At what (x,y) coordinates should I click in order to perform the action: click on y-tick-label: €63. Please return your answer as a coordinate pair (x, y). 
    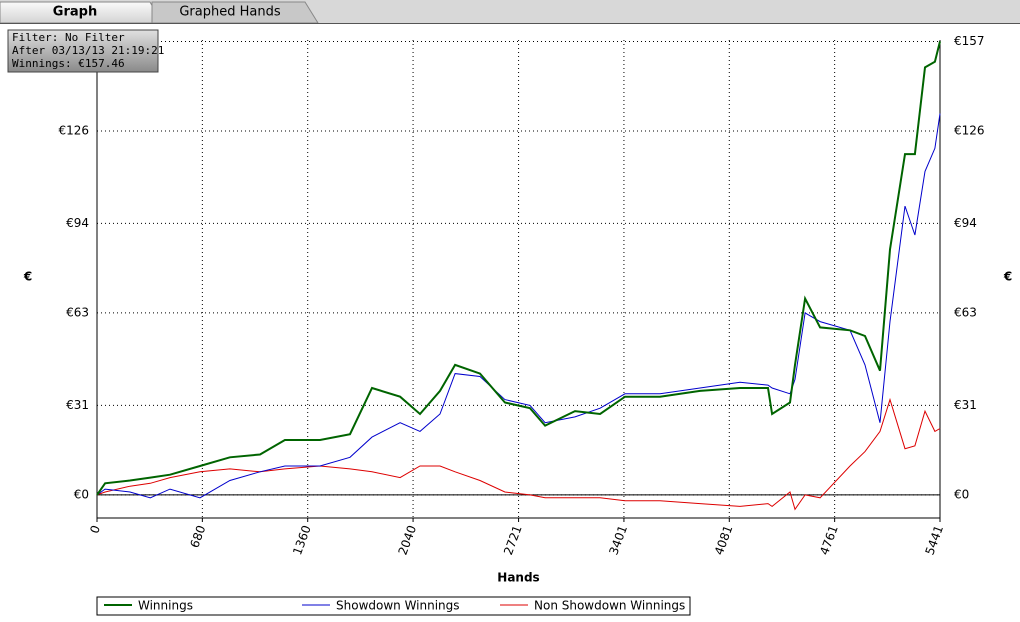
    Looking at the image, I should click on (77, 312).